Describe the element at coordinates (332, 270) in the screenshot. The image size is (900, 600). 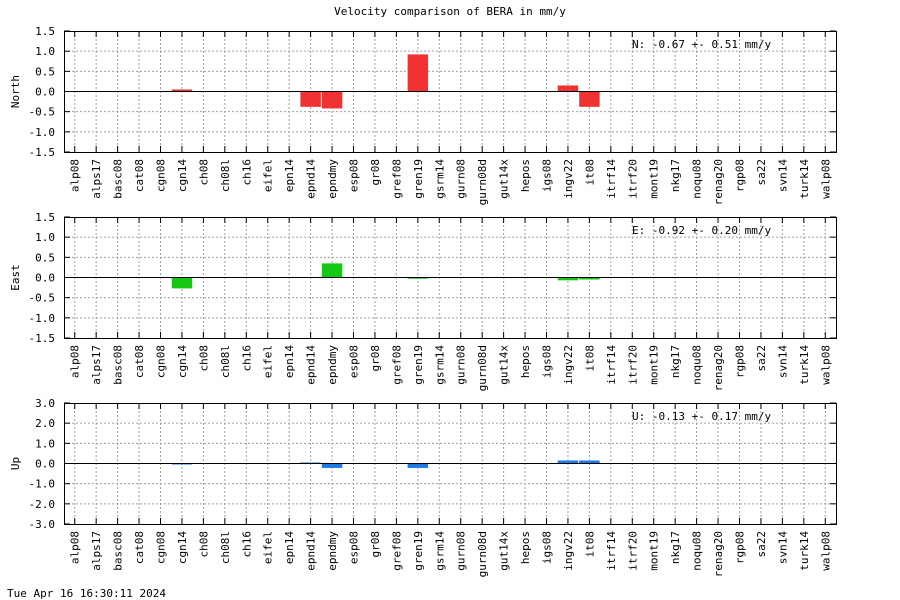
I see `bar-east-epndmy` at that location.